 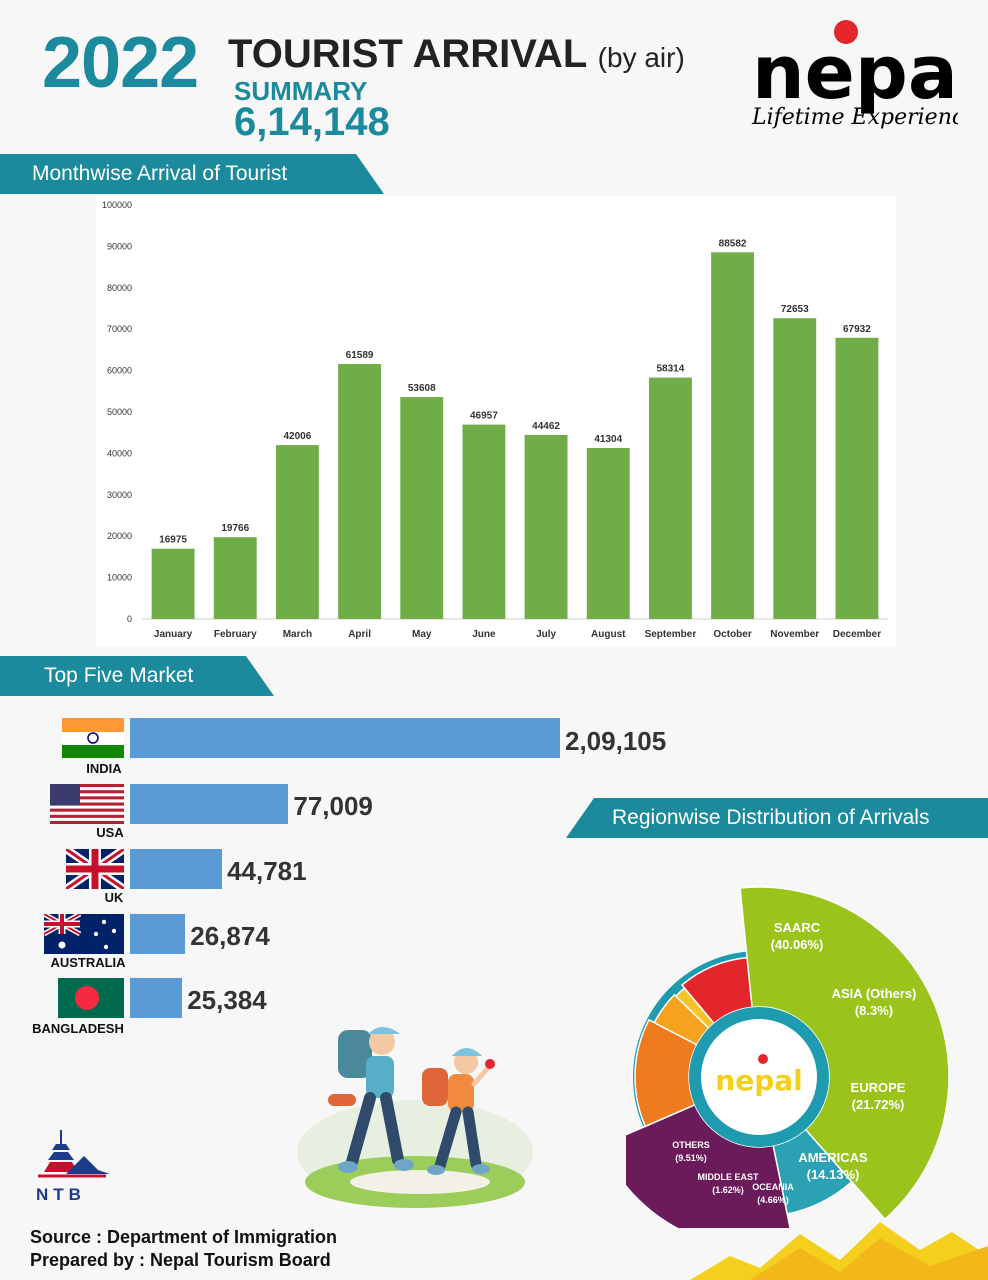 I want to click on y-tick-label: 40000, so click(x=119, y=453).